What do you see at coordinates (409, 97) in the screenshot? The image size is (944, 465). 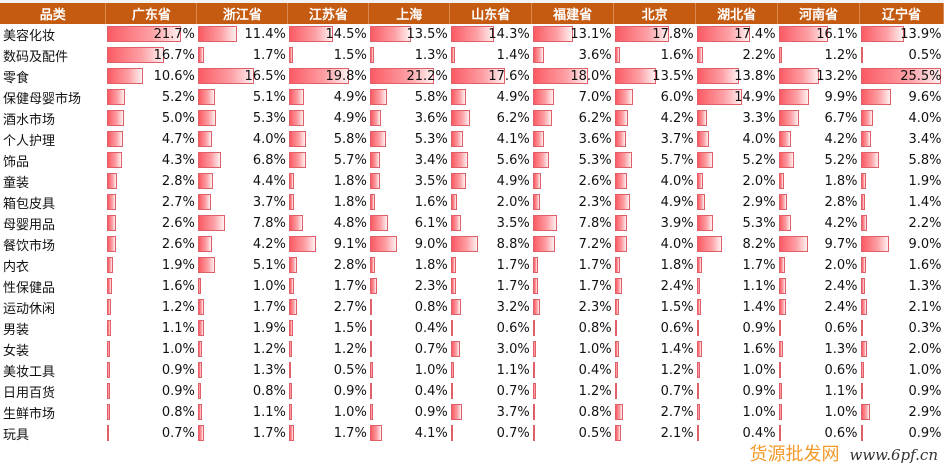 I see `value-cell: 5.8%` at bounding box center [409, 97].